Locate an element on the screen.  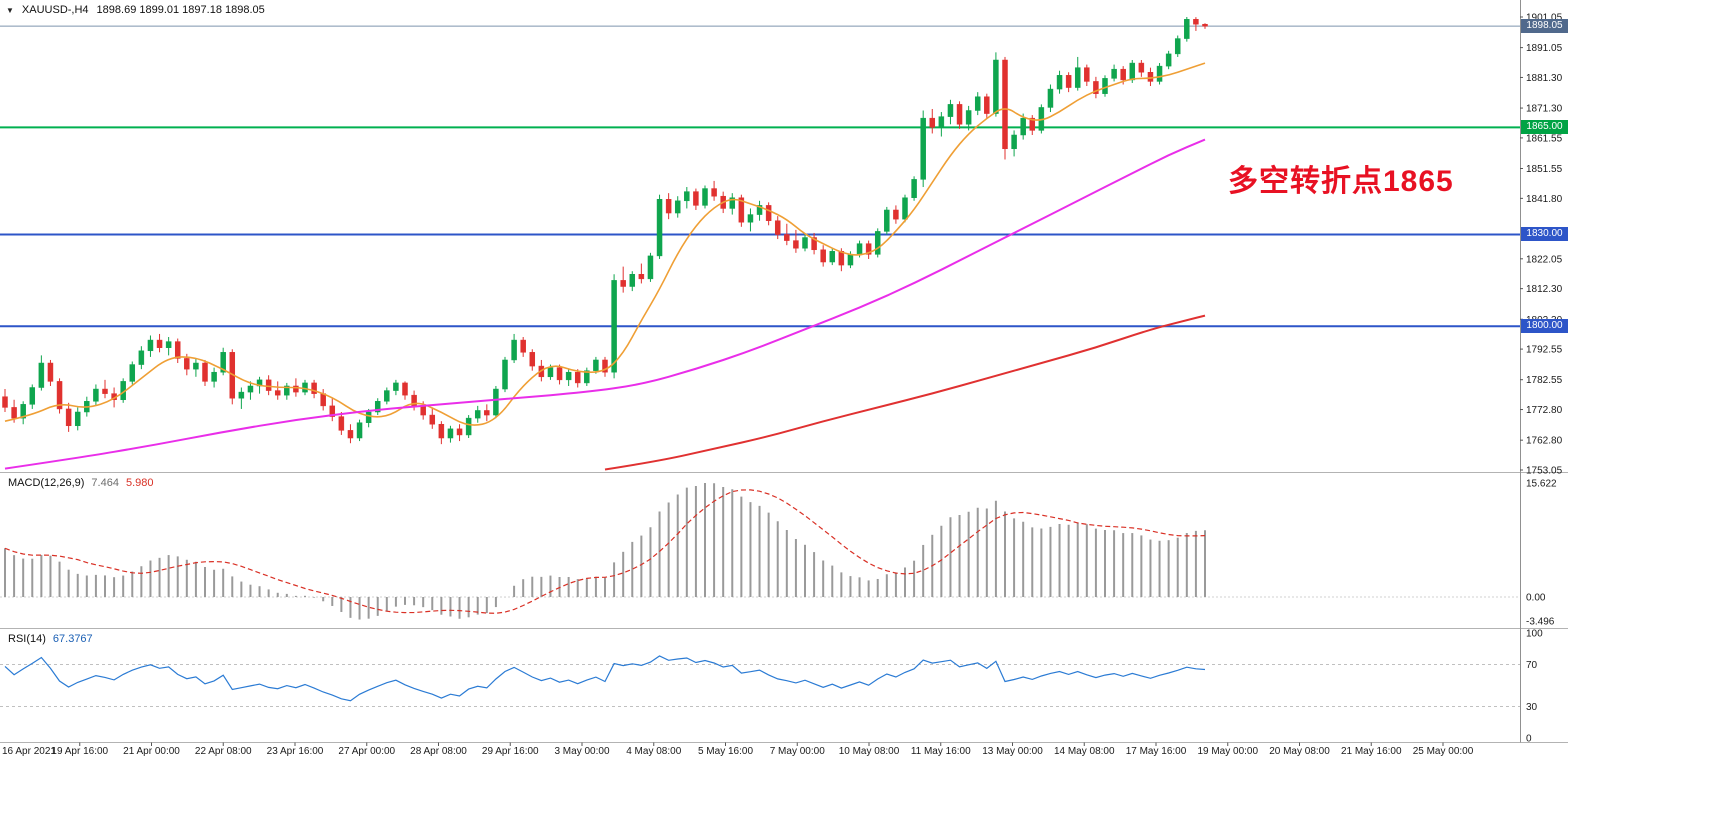
rsi-name: RSI(14) is located at coordinates (27, 639).